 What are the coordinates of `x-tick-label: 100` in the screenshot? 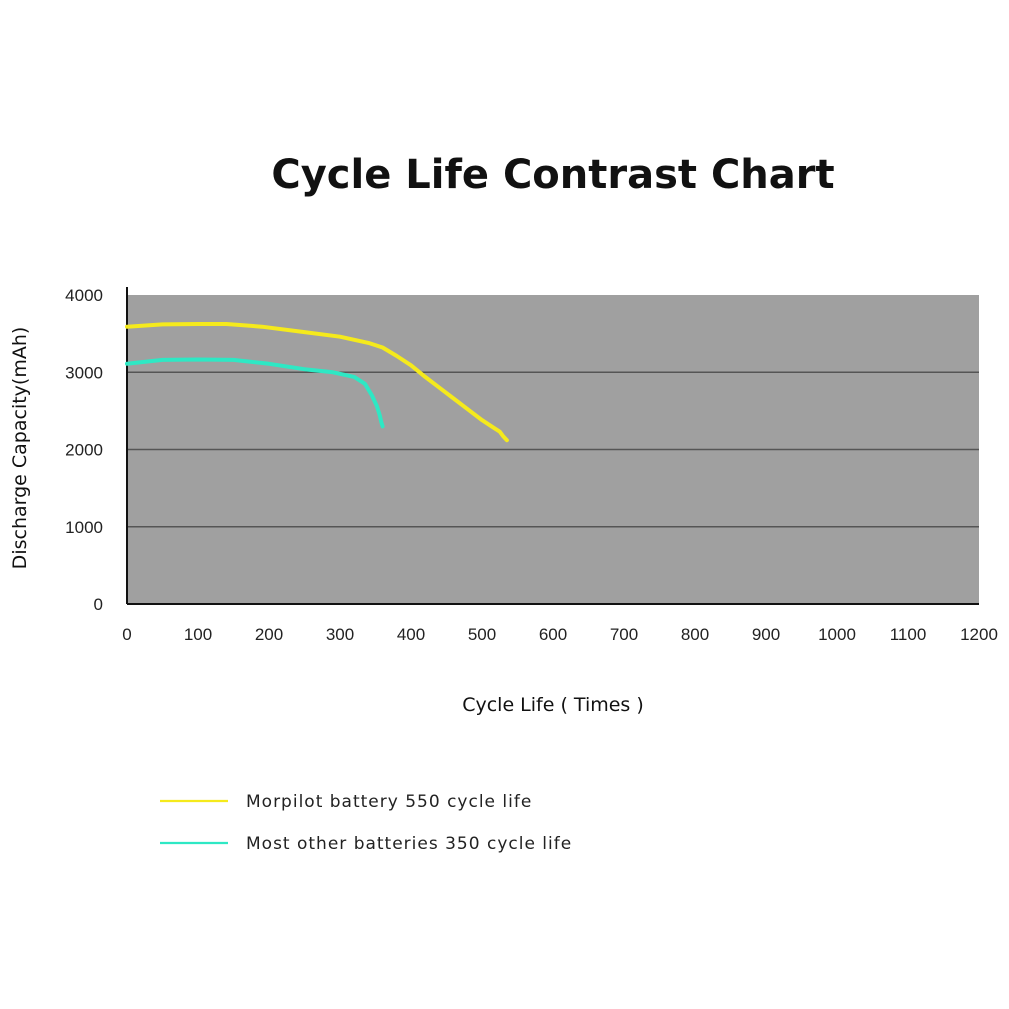 It's located at (198, 634).